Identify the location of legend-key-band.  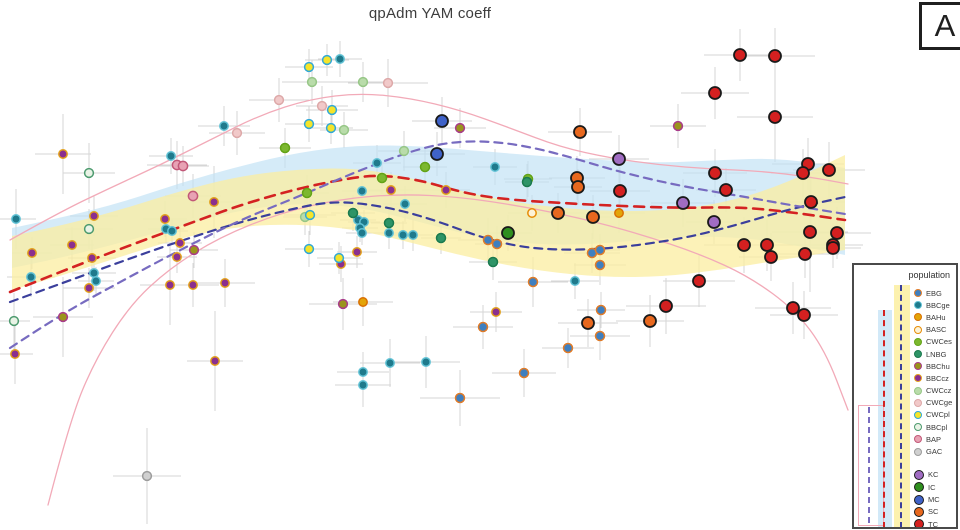
(885, 418).